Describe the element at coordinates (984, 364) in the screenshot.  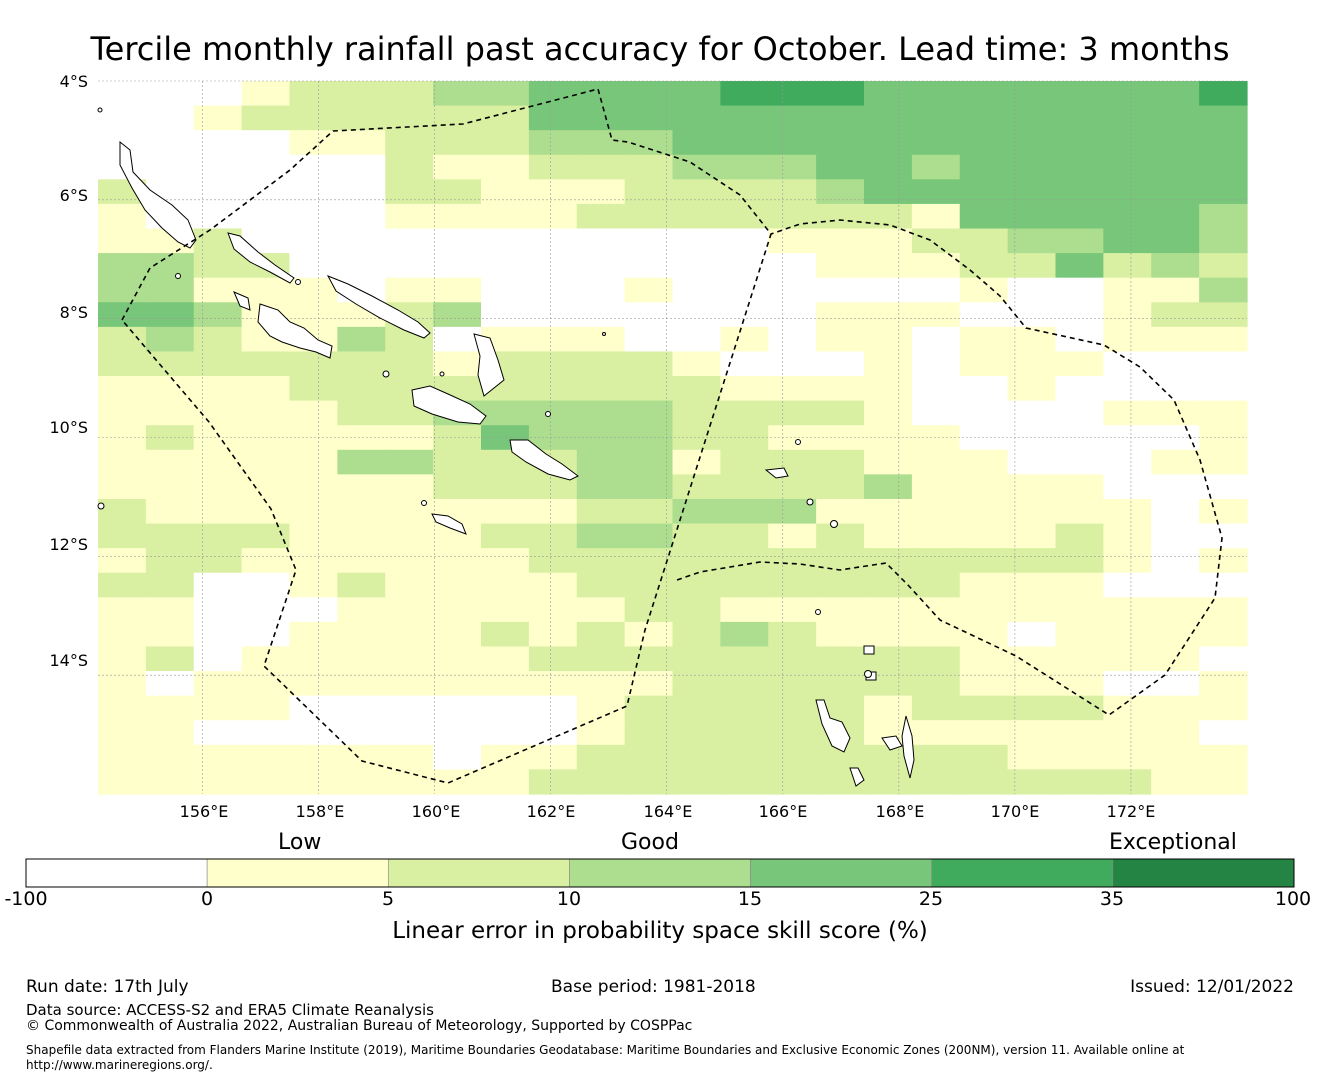
I see `grid-cell-r11-c18` at that location.